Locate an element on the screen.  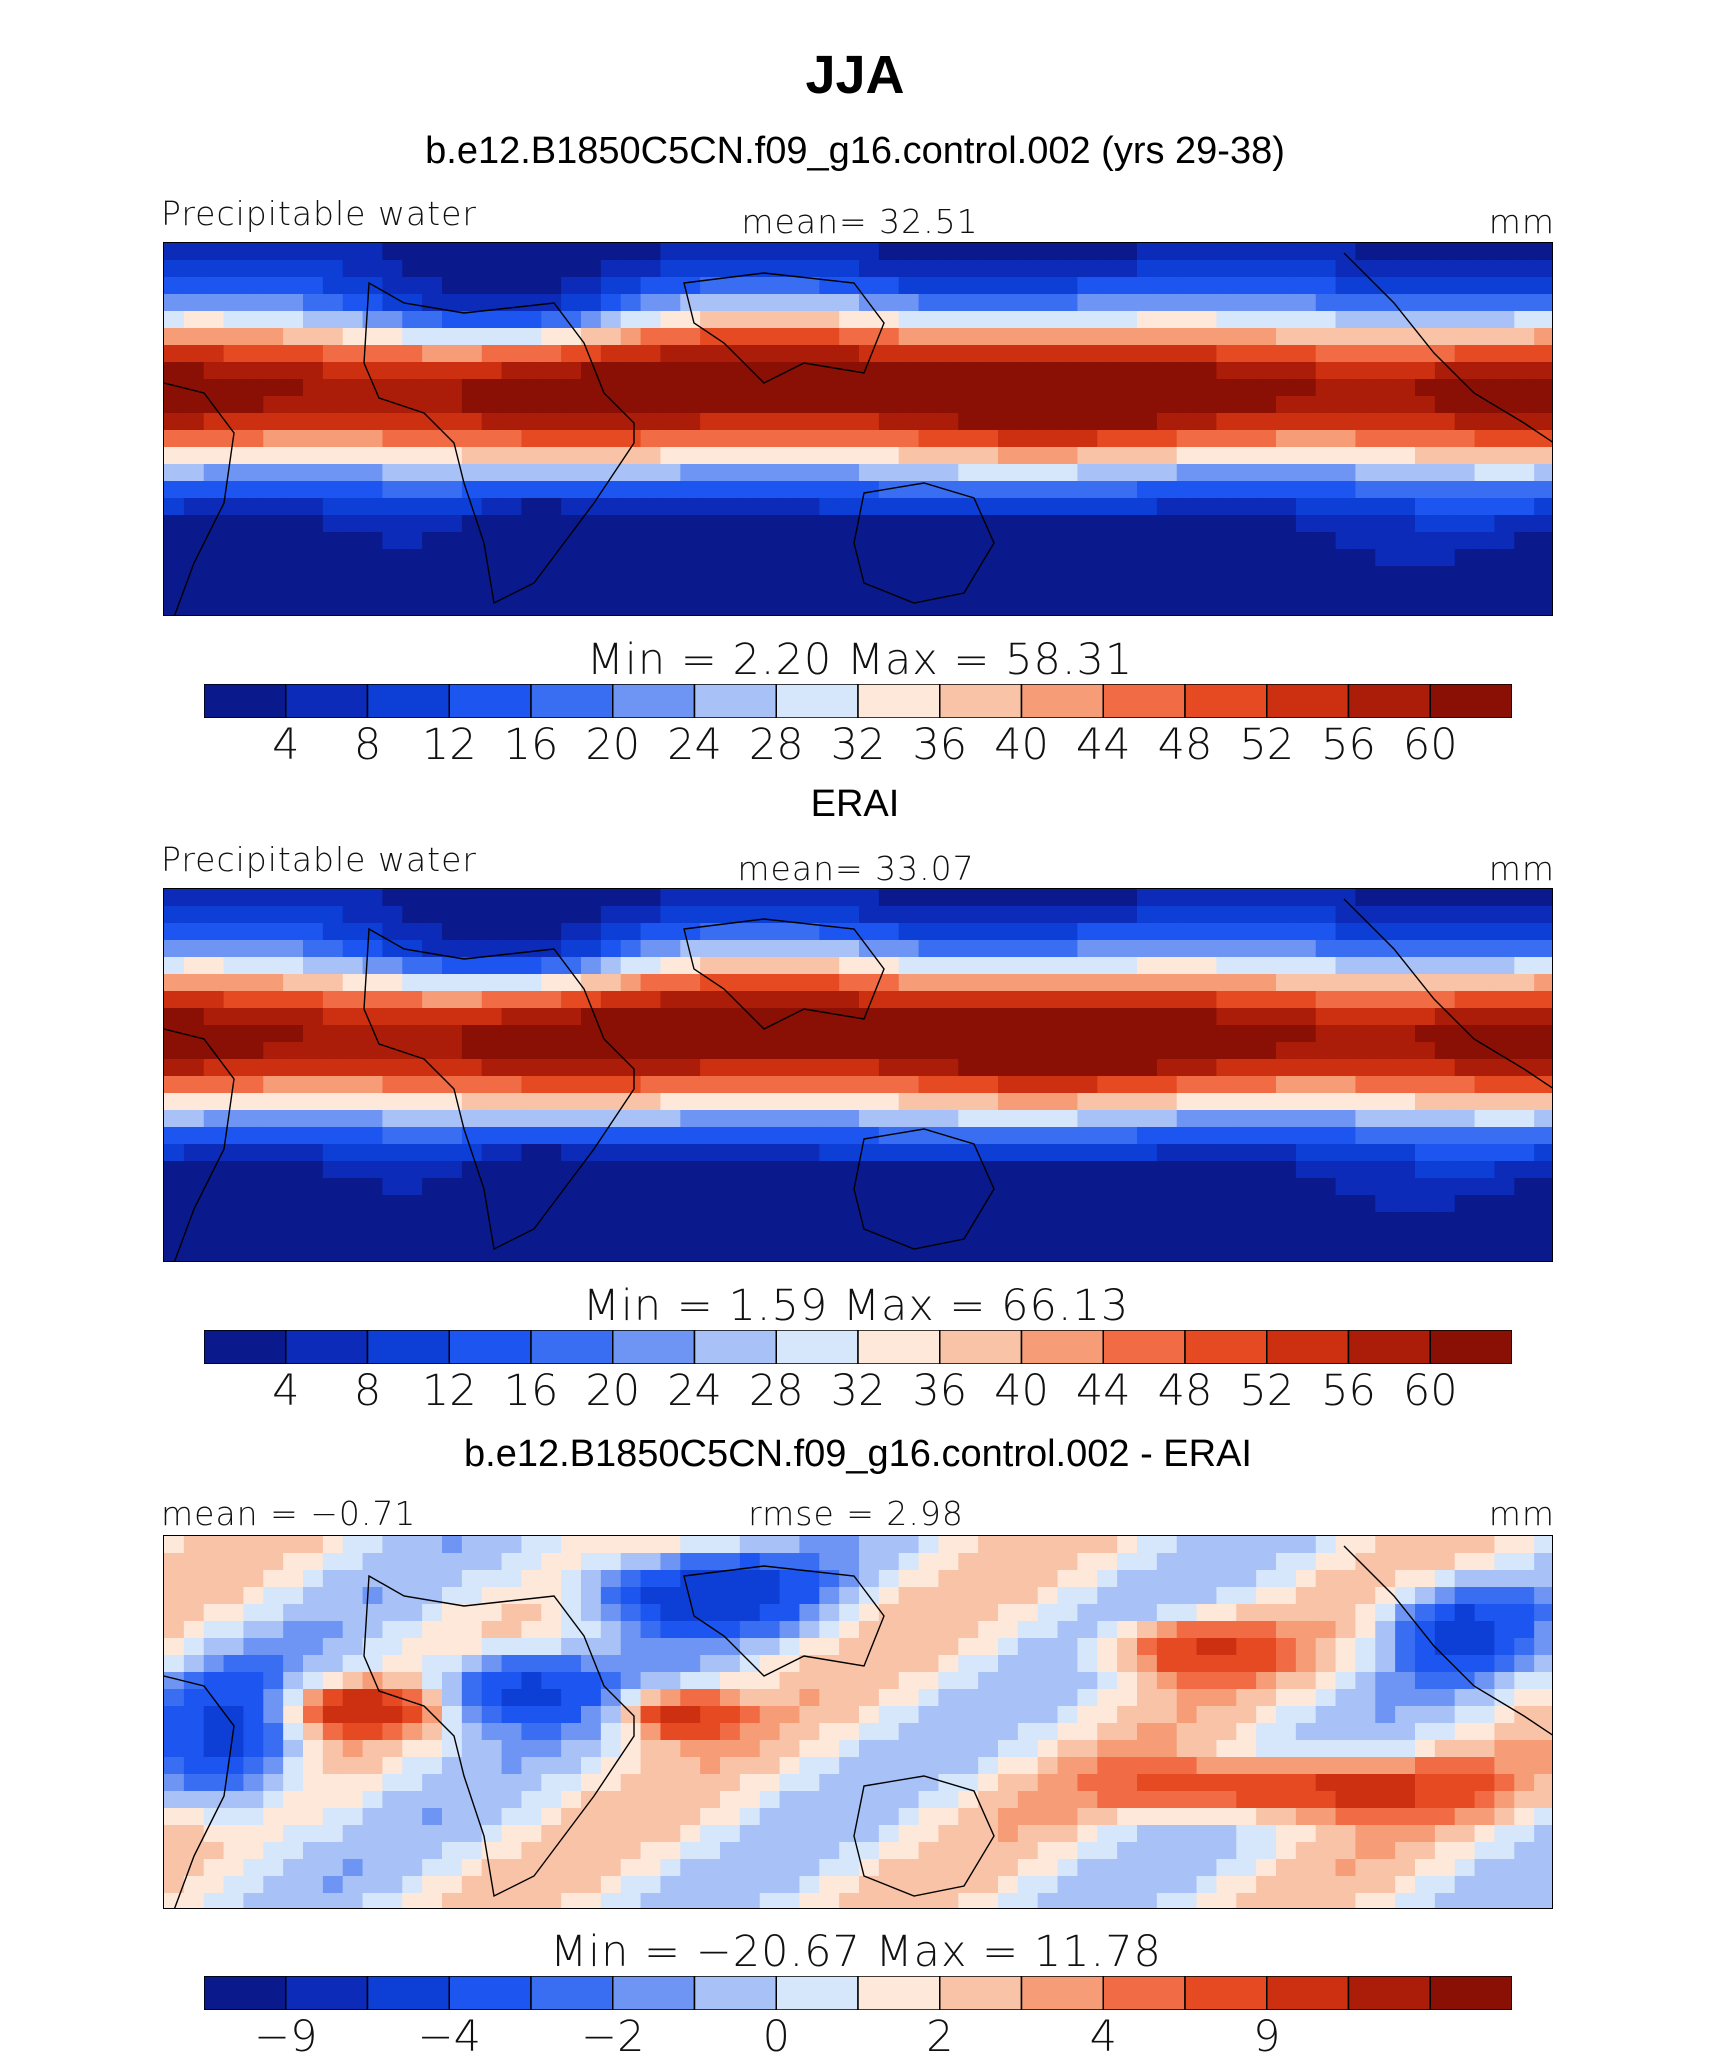
panel-3-rmse-label: rmse = 2.98 is located at coordinates (856, 1513).